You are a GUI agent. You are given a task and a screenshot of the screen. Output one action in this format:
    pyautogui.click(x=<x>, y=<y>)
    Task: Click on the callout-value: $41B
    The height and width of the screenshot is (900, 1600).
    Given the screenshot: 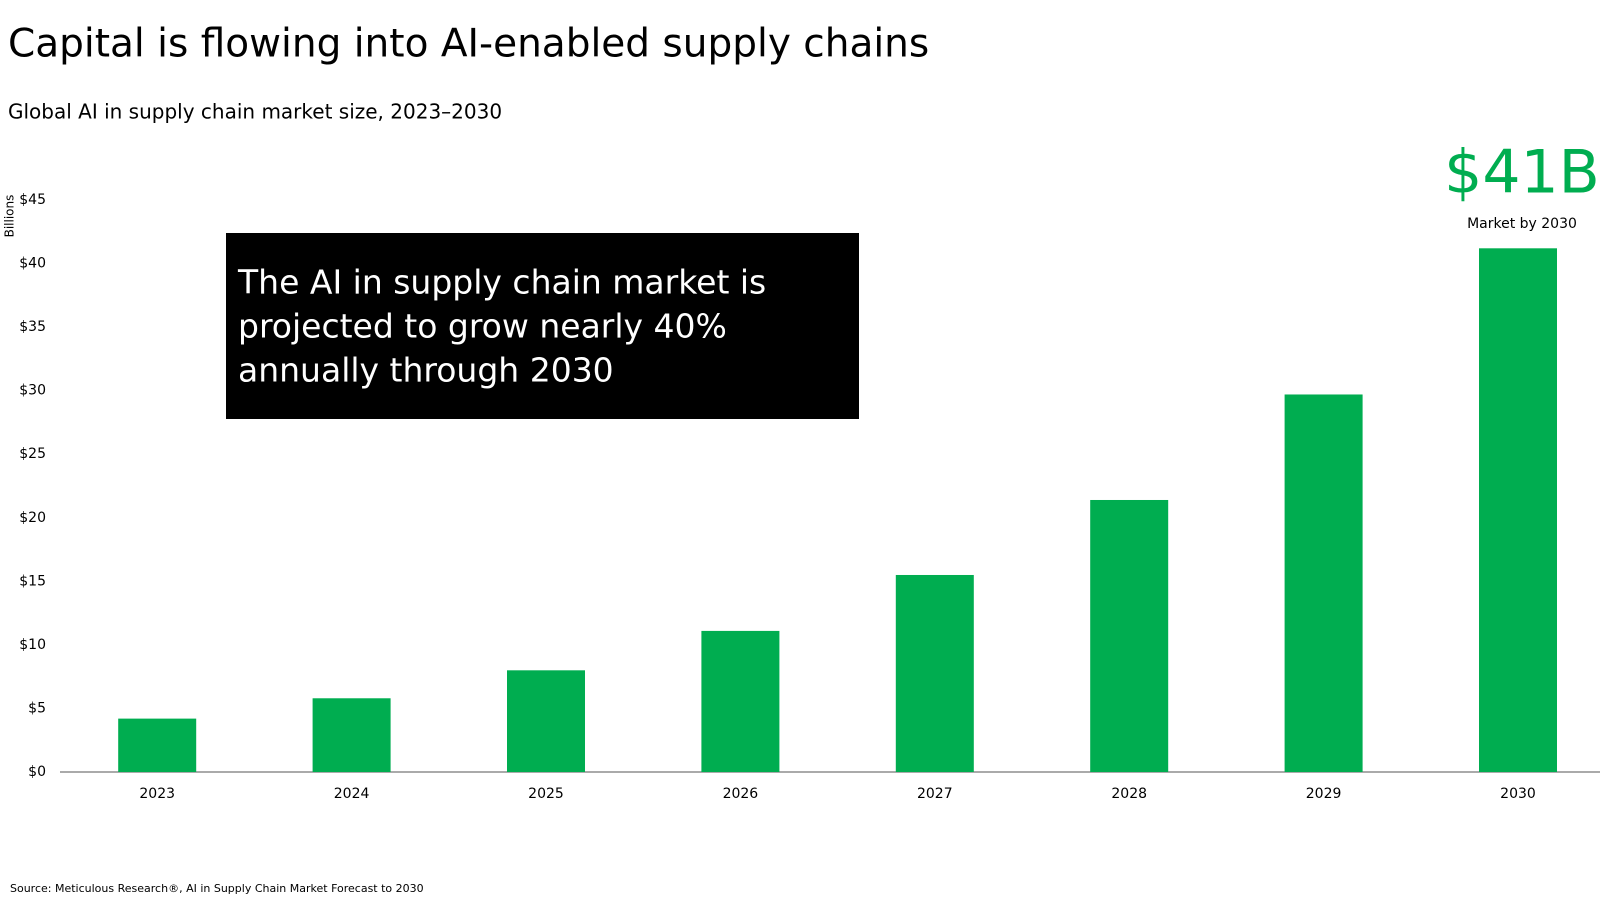 What is the action you would take?
    pyautogui.click(x=1522, y=173)
    